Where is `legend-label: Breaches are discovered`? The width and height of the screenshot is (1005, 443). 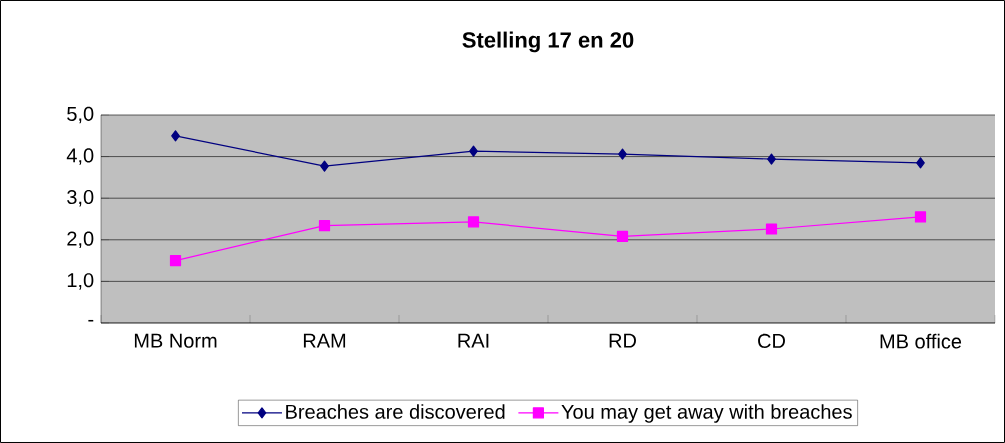 legend-label: Breaches are discovered is located at coordinates (395, 411).